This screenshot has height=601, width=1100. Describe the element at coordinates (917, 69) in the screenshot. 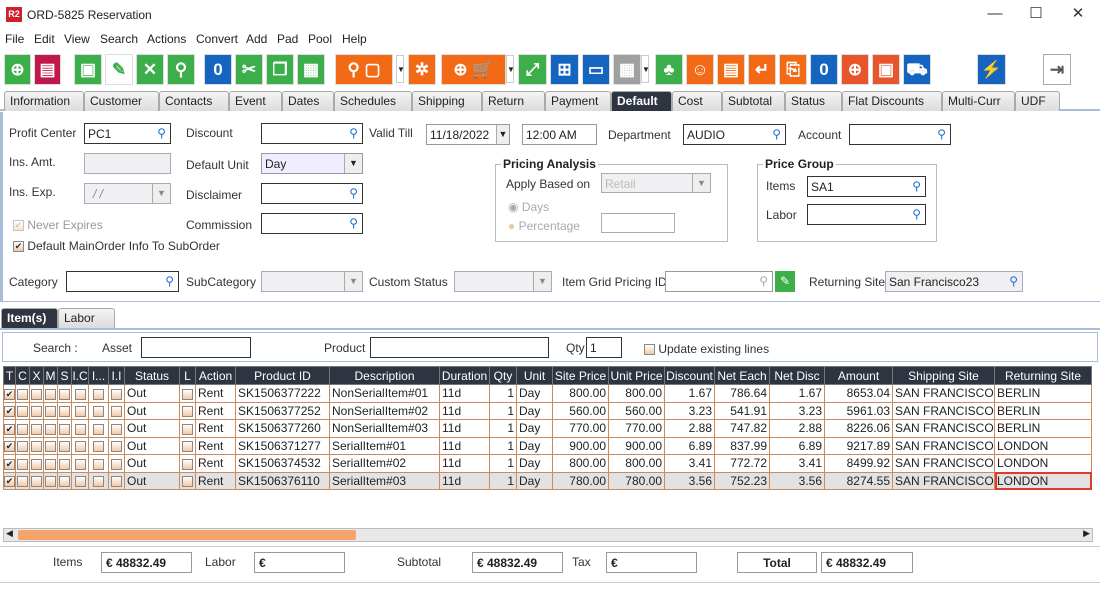

I see `truck-check-icon: ⛟` at that location.